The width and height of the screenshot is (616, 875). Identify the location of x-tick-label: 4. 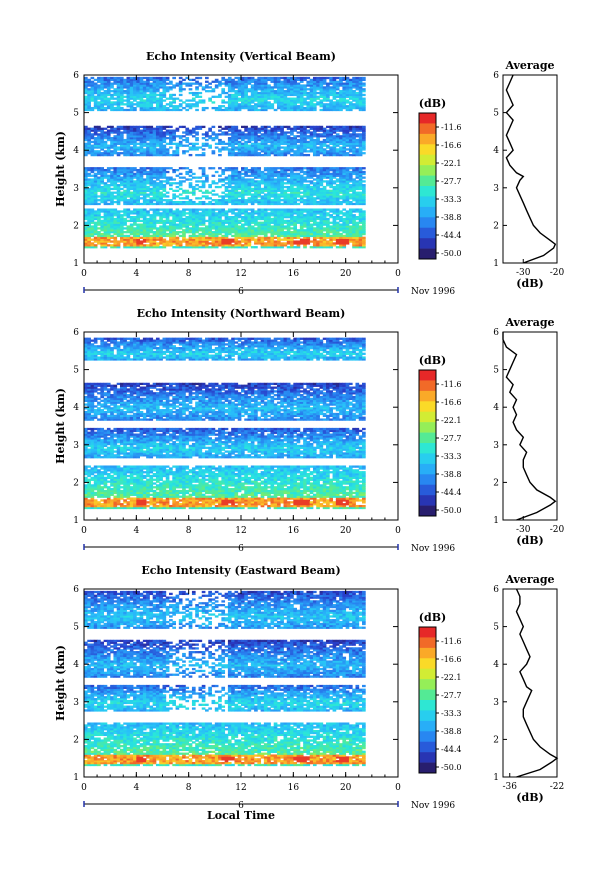
(136, 531).